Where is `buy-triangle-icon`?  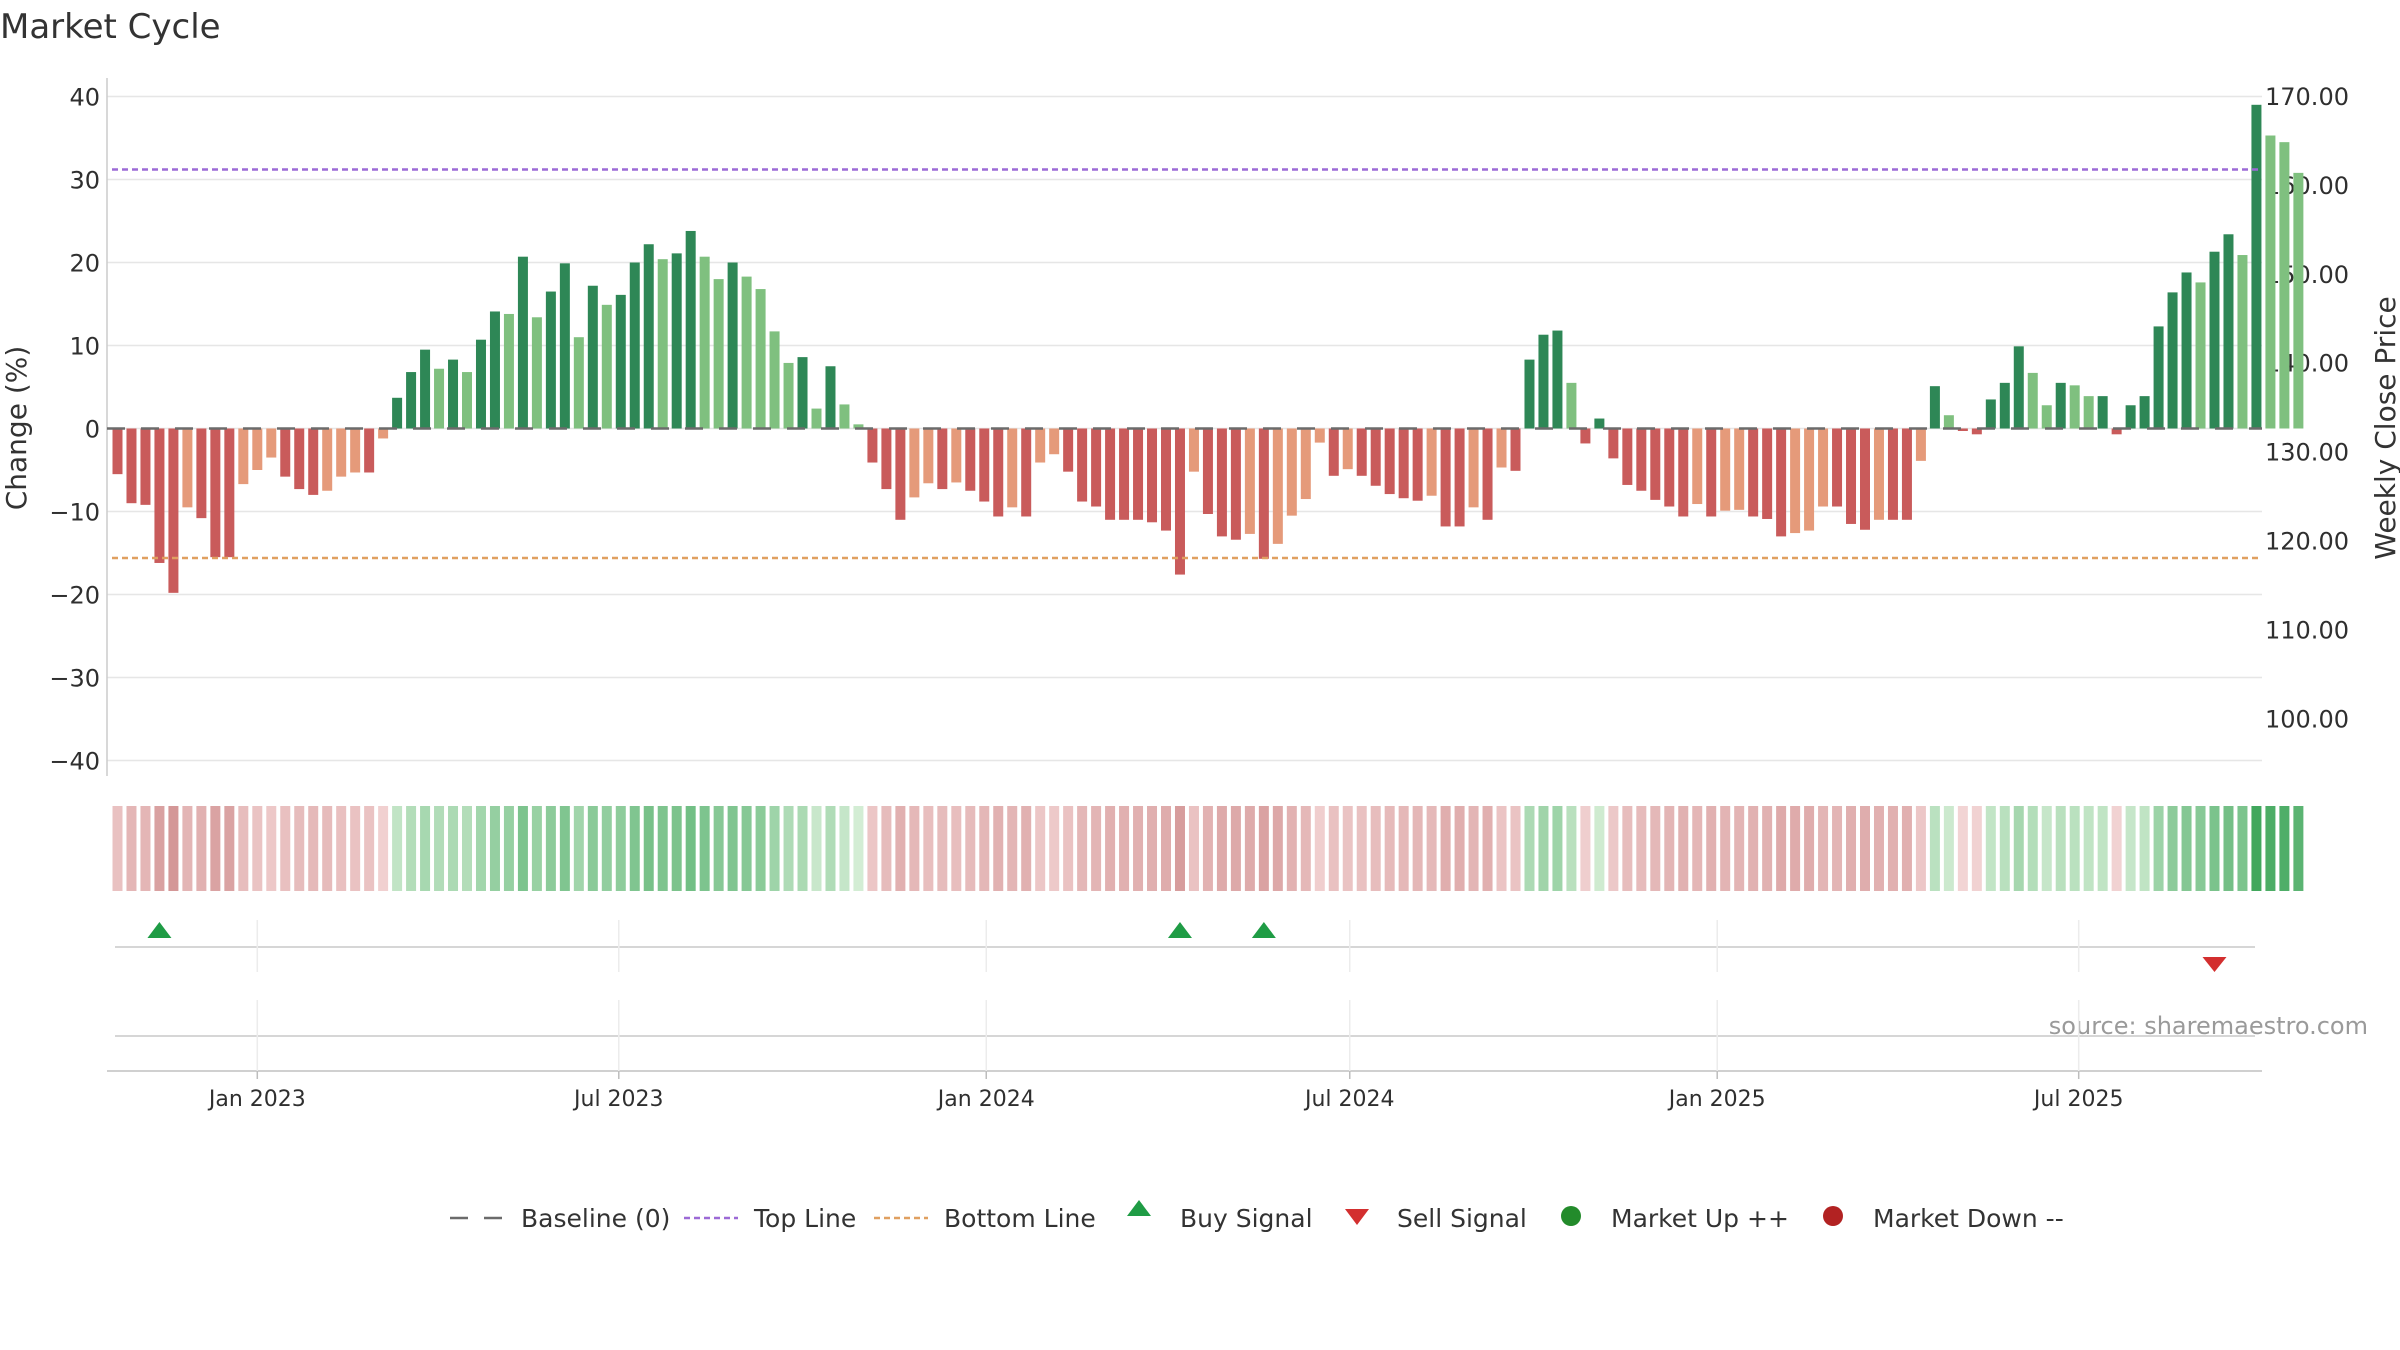 buy-triangle-icon is located at coordinates (1139, 1208).